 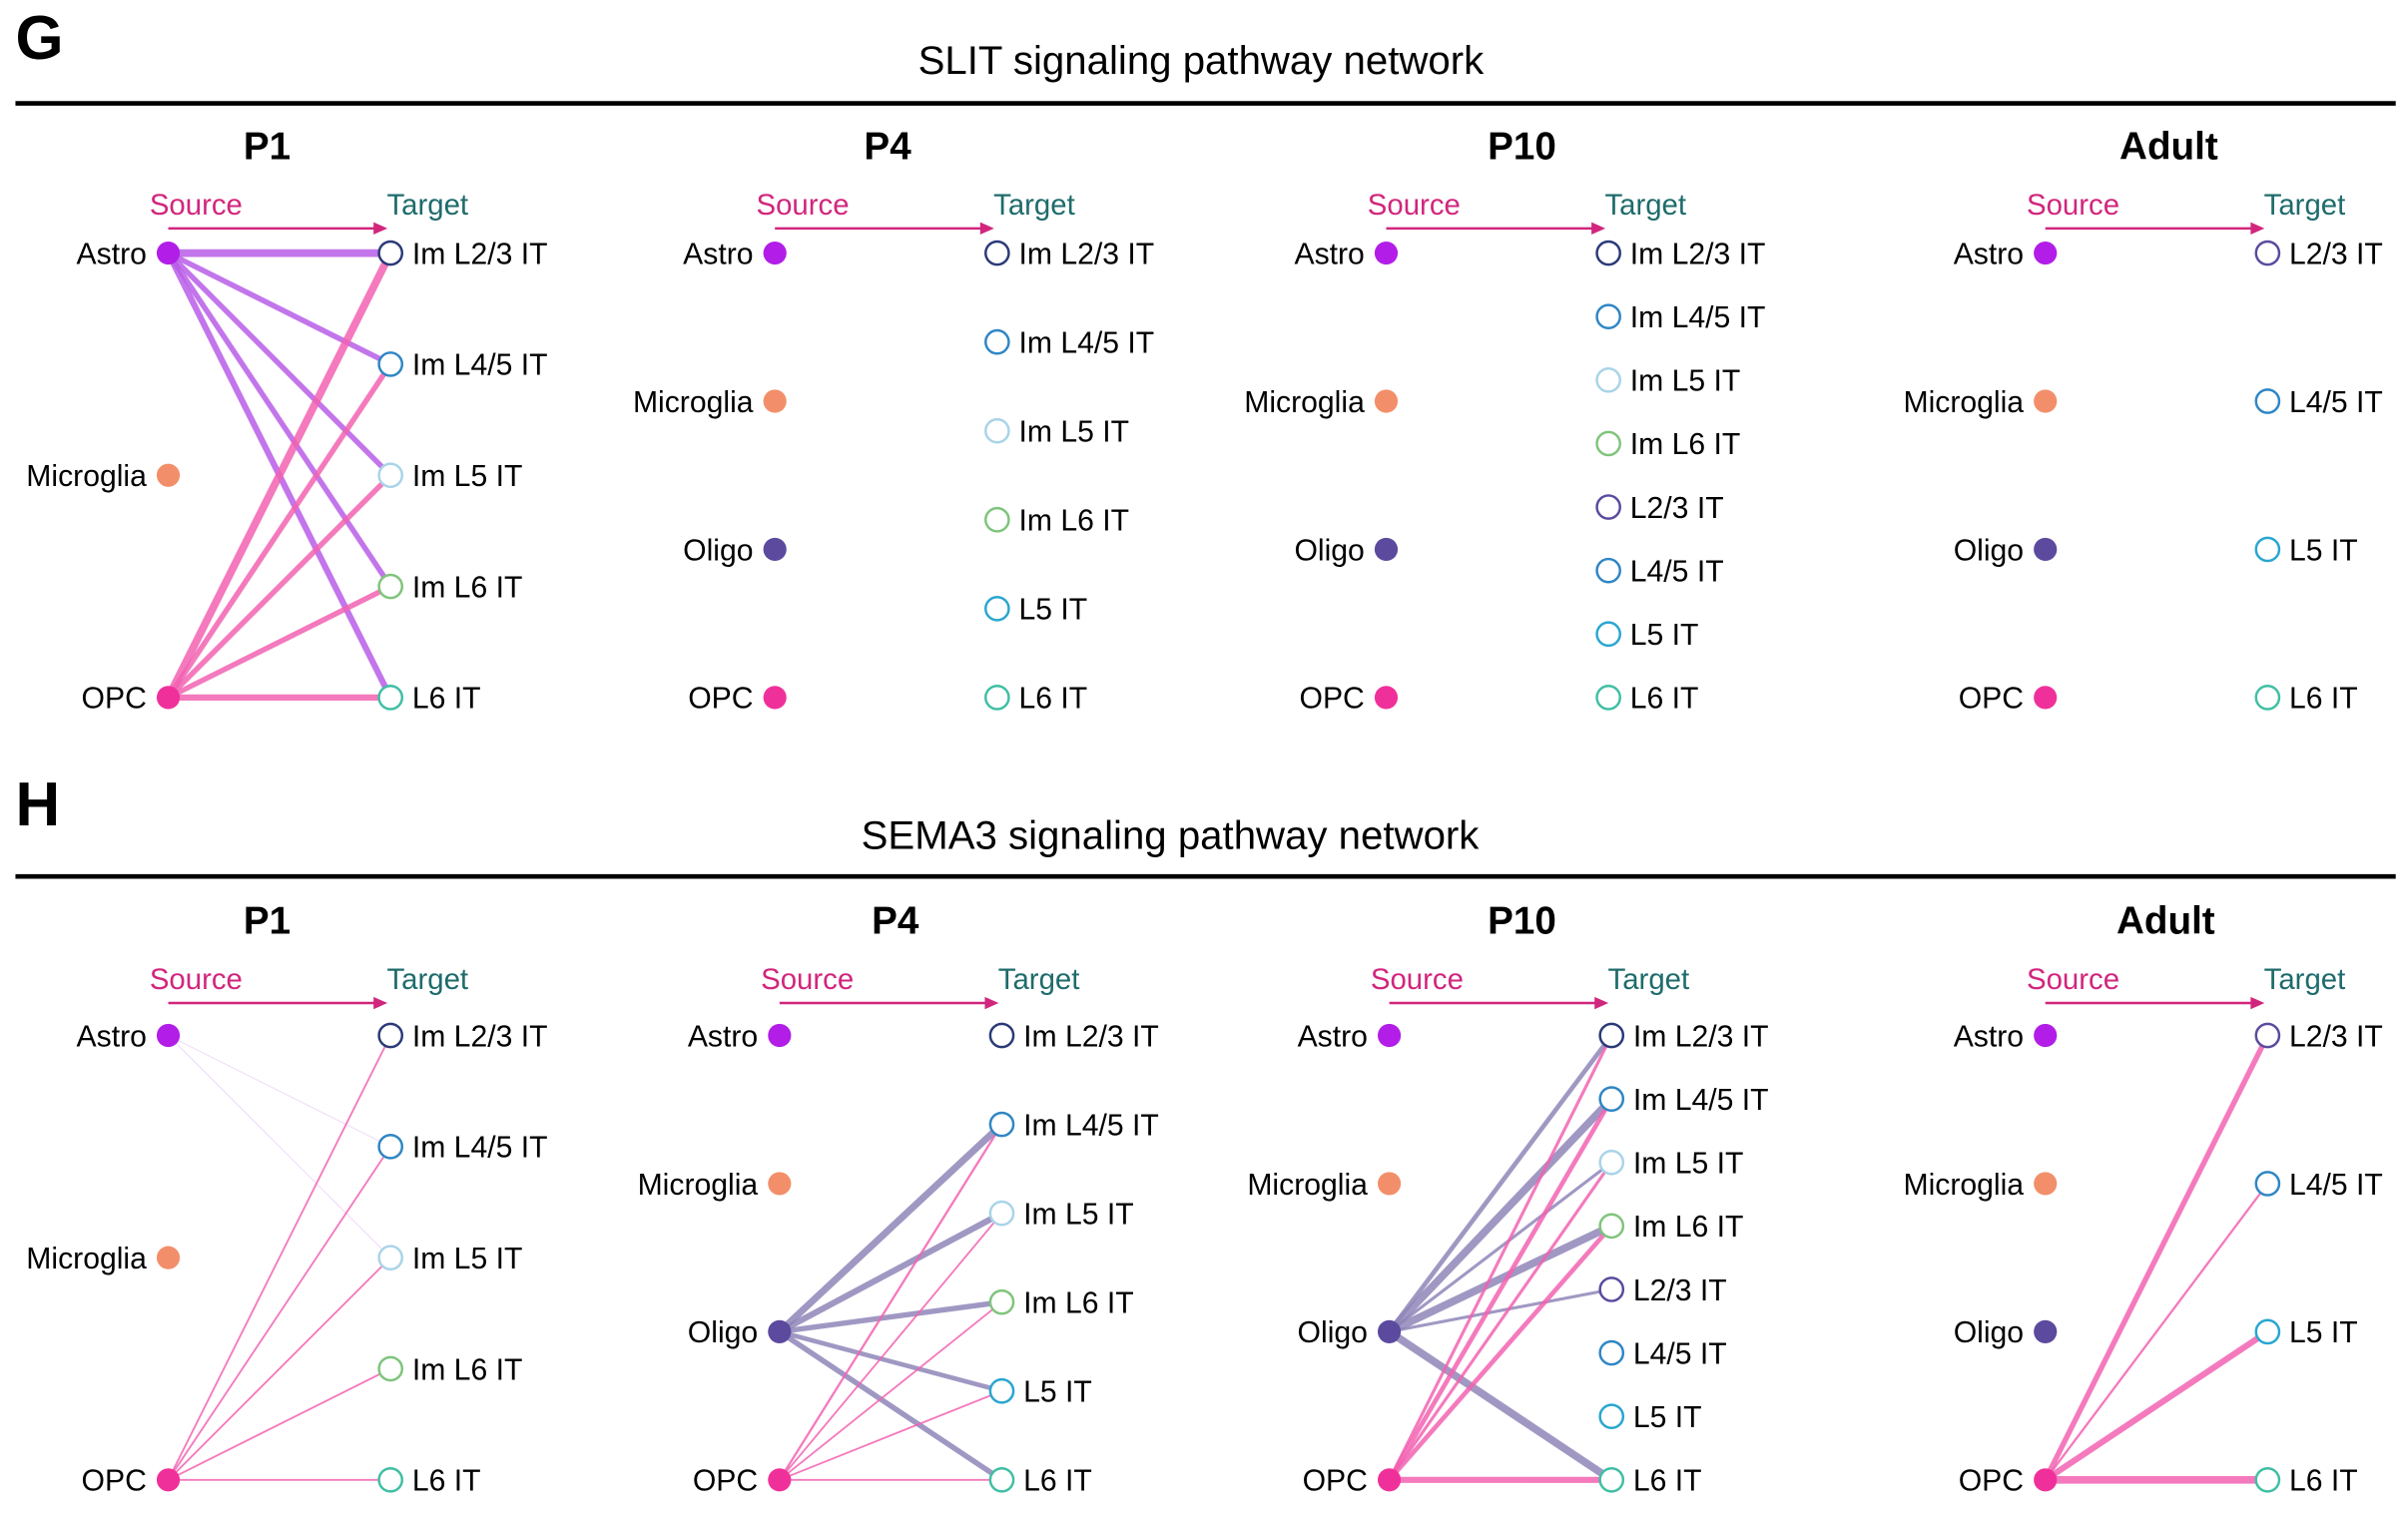 What do you see at coordinates (1501, 1279) in the screenshot?
I see `edge-oligo-to-im-l6-it` at bounding box center [1501, 1279].